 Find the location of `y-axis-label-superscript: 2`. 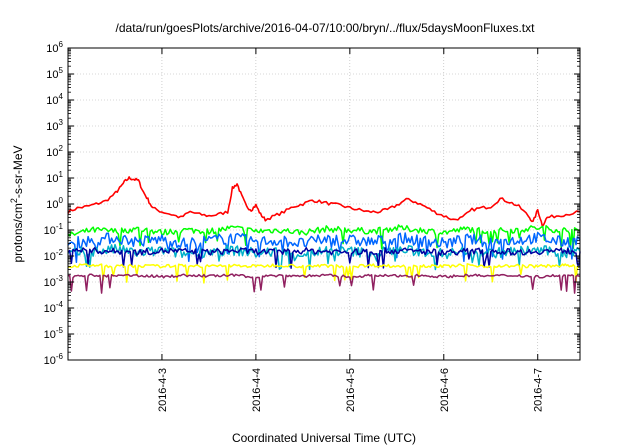

y-axis-label-superscript: 2 is located at coordinates (14, 200).